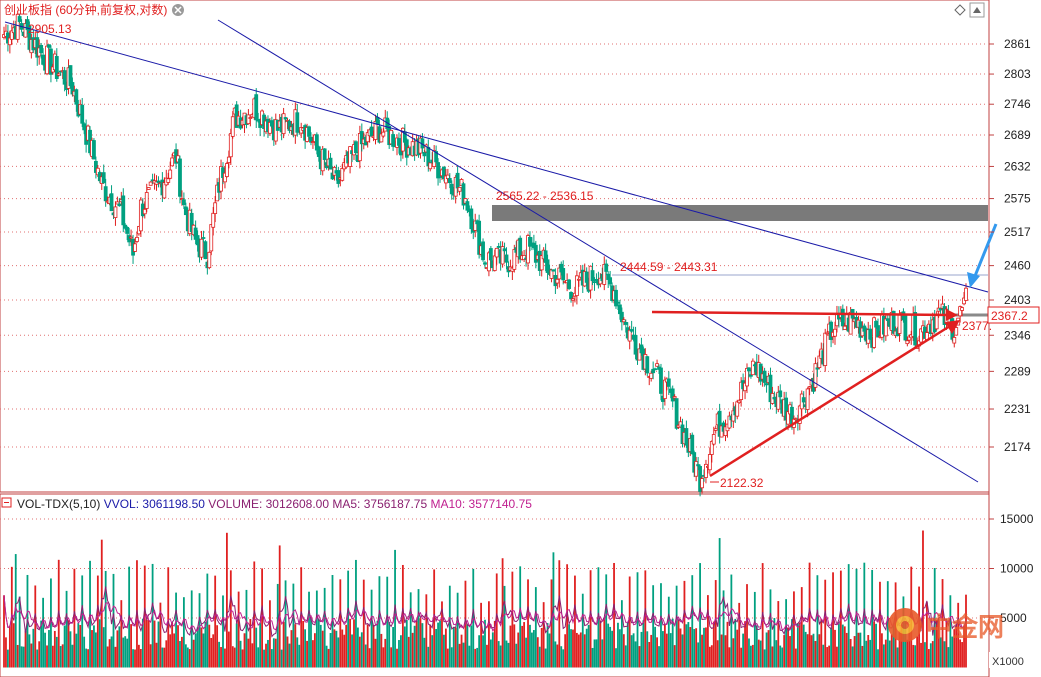  What do you see at coordinates (834, 399) in the screenshot?
I see `uptrend-arrow` at bounding box center [834, 399].